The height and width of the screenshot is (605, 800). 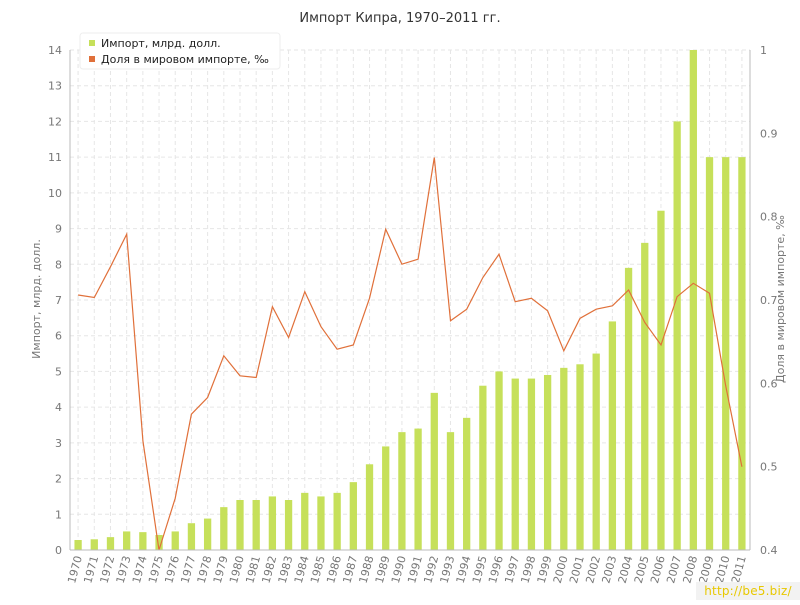 I want to click on right-axis-ticks: 0.4 0.5 0.6 0.7 0.8 0.9 1, so click(x=769, y=300).